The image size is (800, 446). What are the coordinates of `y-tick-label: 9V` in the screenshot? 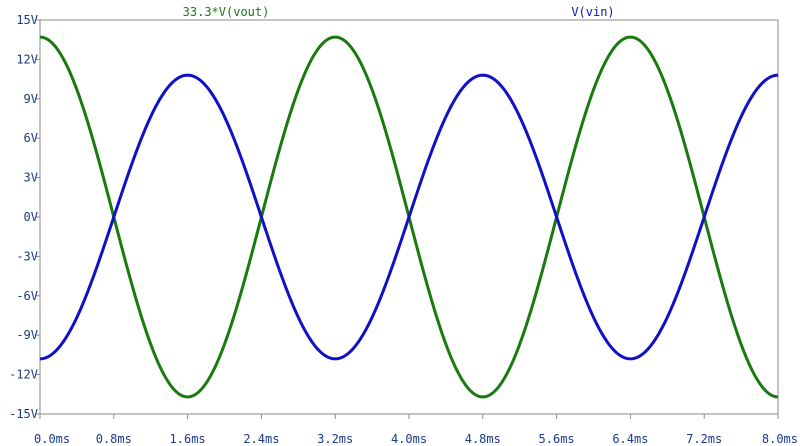 It's located at (31, 99).